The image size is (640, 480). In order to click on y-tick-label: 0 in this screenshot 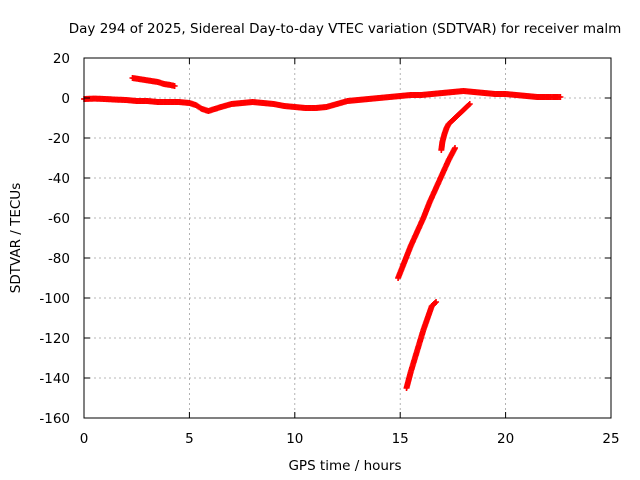, I will do `click(65, 99)`.